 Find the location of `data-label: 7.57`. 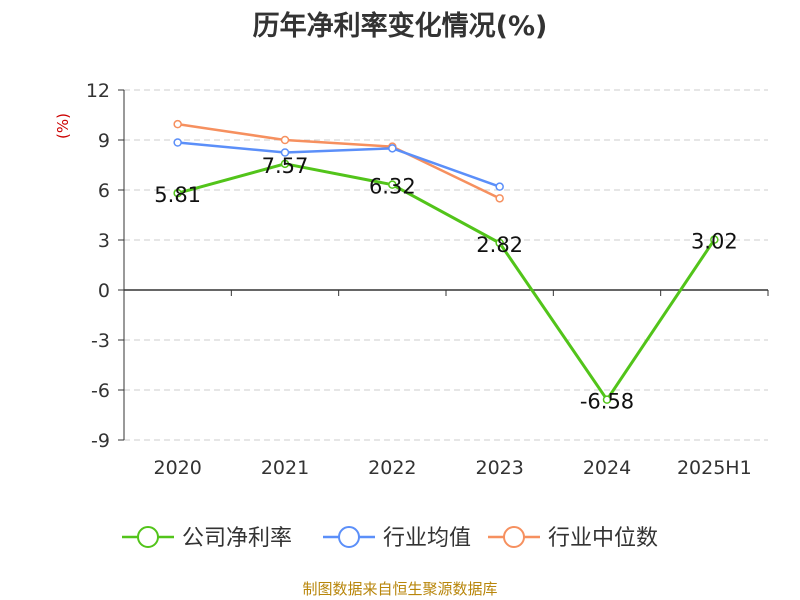

data-label: 7.57 is located at coordinates (285, 166).